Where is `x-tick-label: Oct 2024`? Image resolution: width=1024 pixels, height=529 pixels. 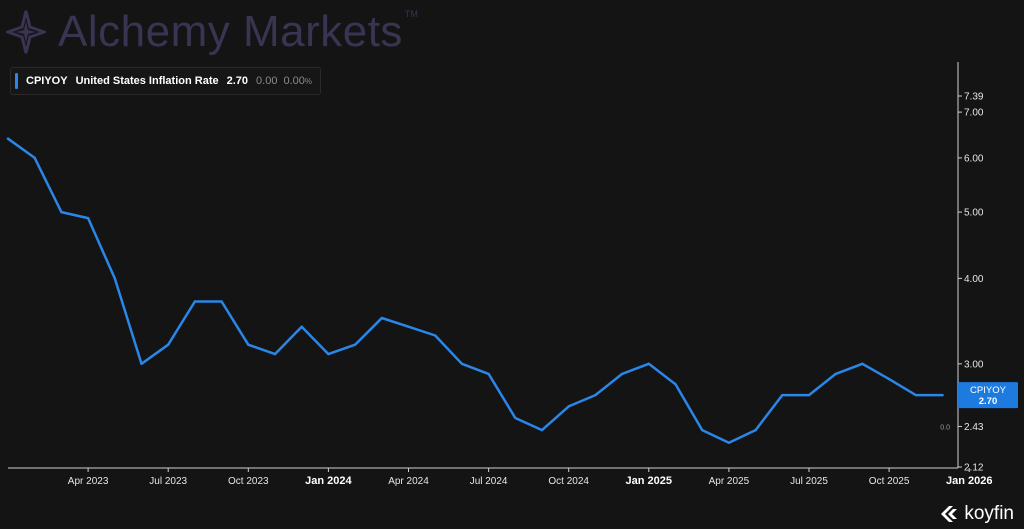 x-tick-label: Oct 2024 is located at coordinates (568, 481).